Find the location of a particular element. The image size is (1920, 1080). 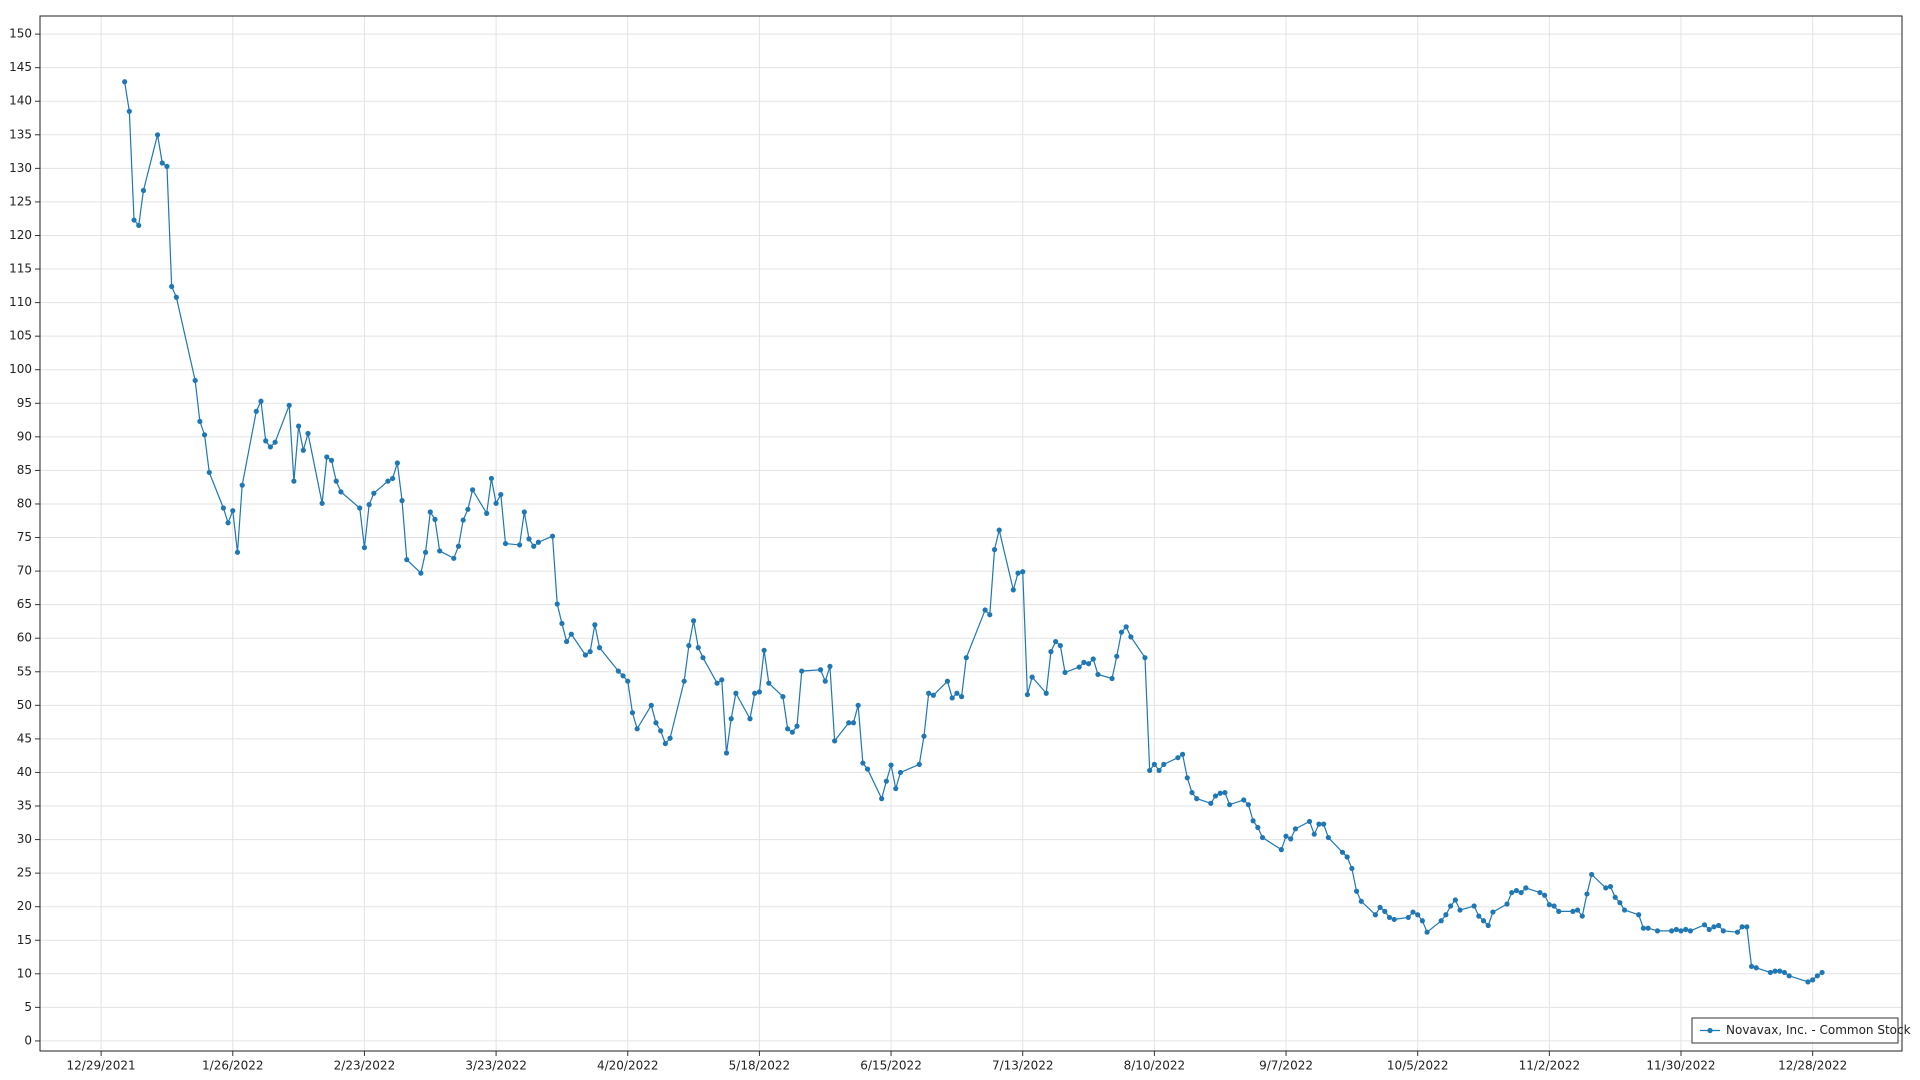

y-tick-label: 60 is located at coordinates (24, 638).